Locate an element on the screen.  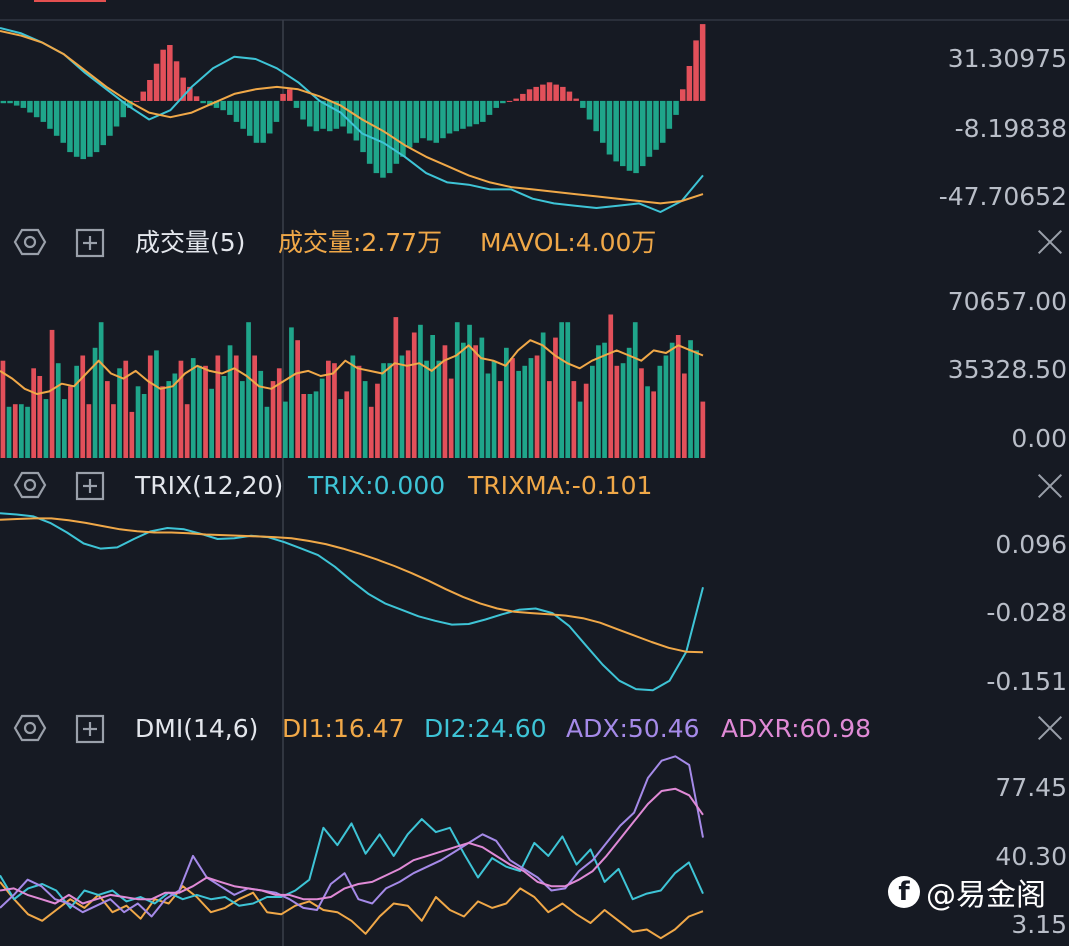
dmi-indicator-name: DMI(14,6) is located at coordinates (197, 728).